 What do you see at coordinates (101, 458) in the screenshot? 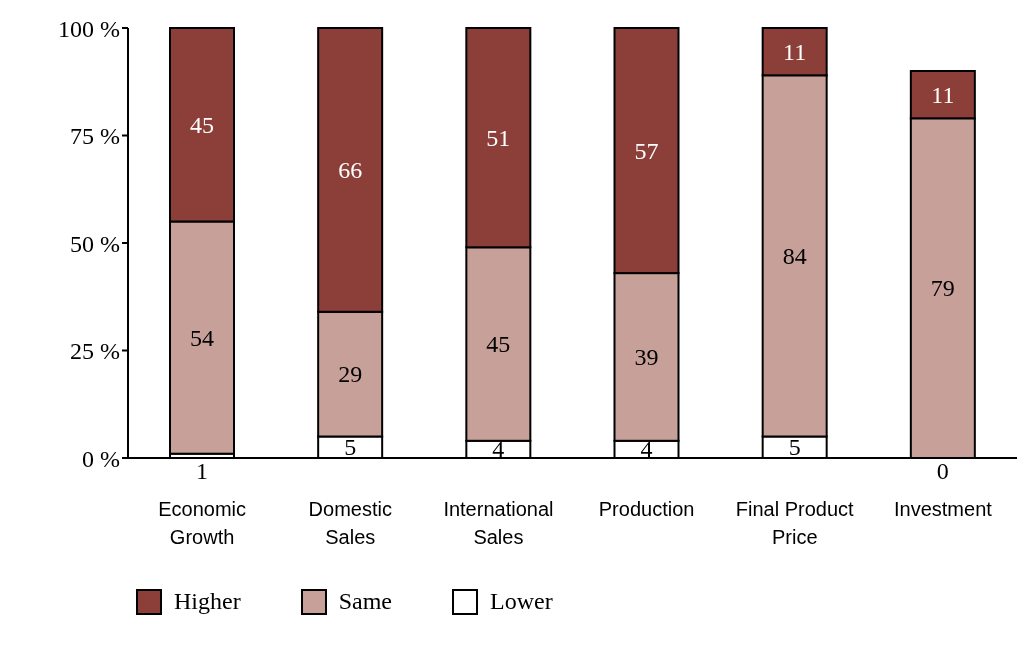
I see `y-tick-label: 0 %` at bounding box center [101, 458].